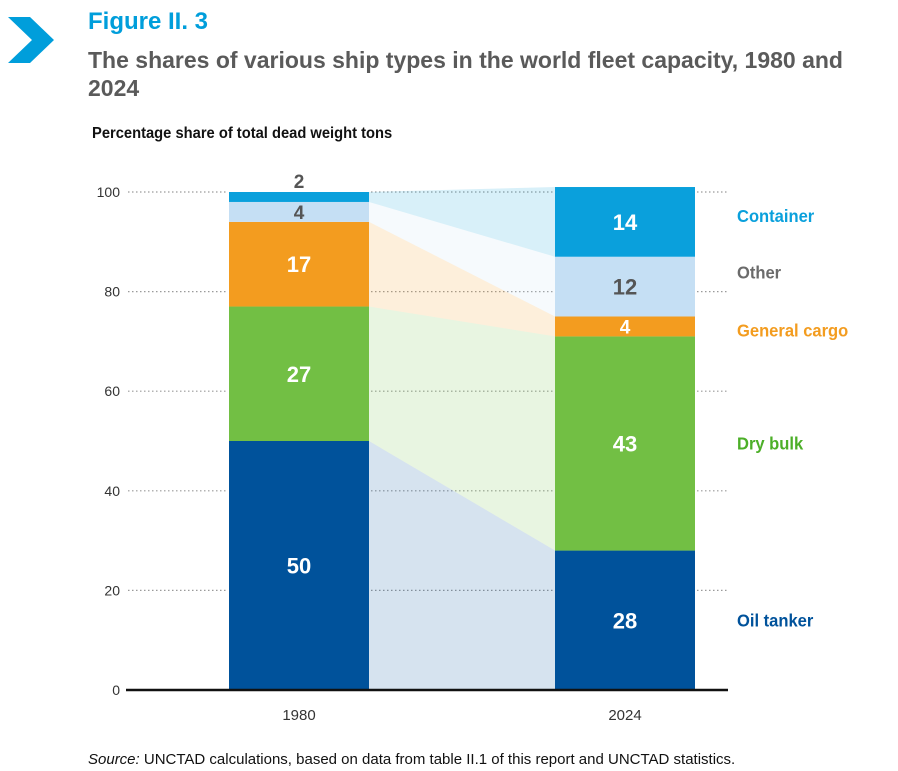 This screenshot has width=898, height=771. What do you see at coordinates (148, 21) in the screenshot?
I see `figure-label: Figure II. 3` at bounding box center [148, 21].